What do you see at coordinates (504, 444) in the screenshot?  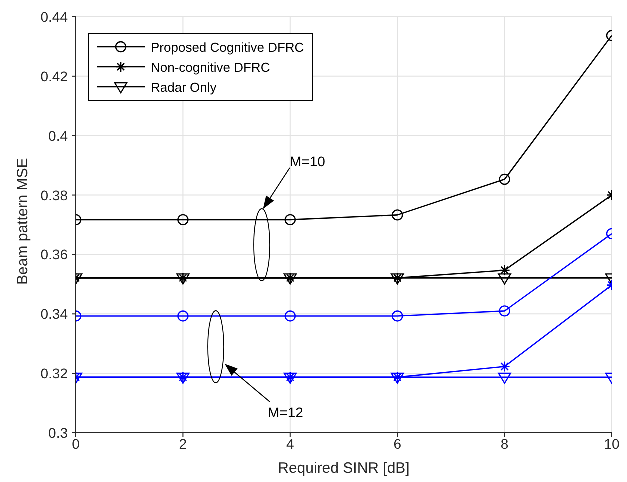 I see `x-tick-label: 8` at bounding box center [504, 444].